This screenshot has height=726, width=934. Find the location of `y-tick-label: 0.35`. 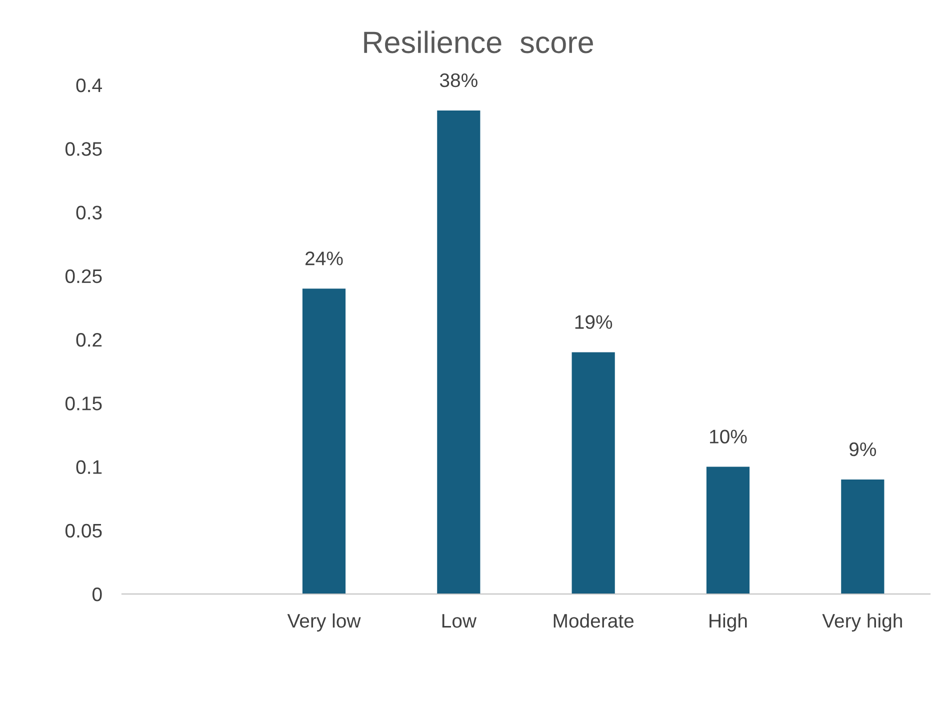

y-tick-label: 0.35 is located at coordinates (83, 149).